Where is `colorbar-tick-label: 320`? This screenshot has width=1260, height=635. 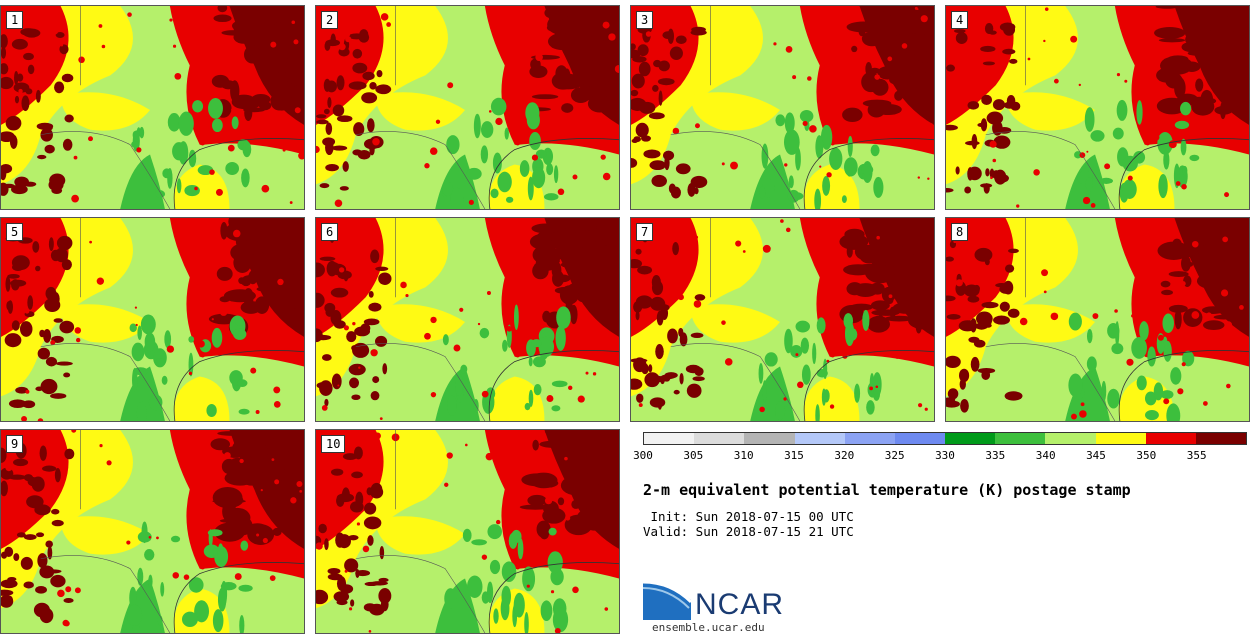
colorbar-tick-label: 320 is located at coordinates (844, 455).